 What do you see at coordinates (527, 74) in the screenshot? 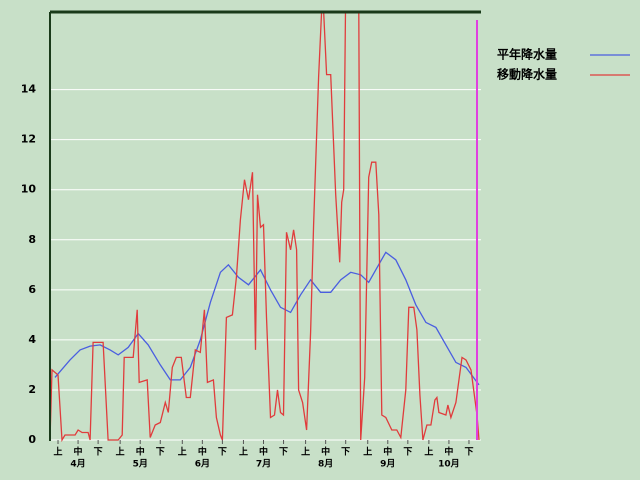
I see `legend-label: 移動降水量` at bounding box center [527, 74].